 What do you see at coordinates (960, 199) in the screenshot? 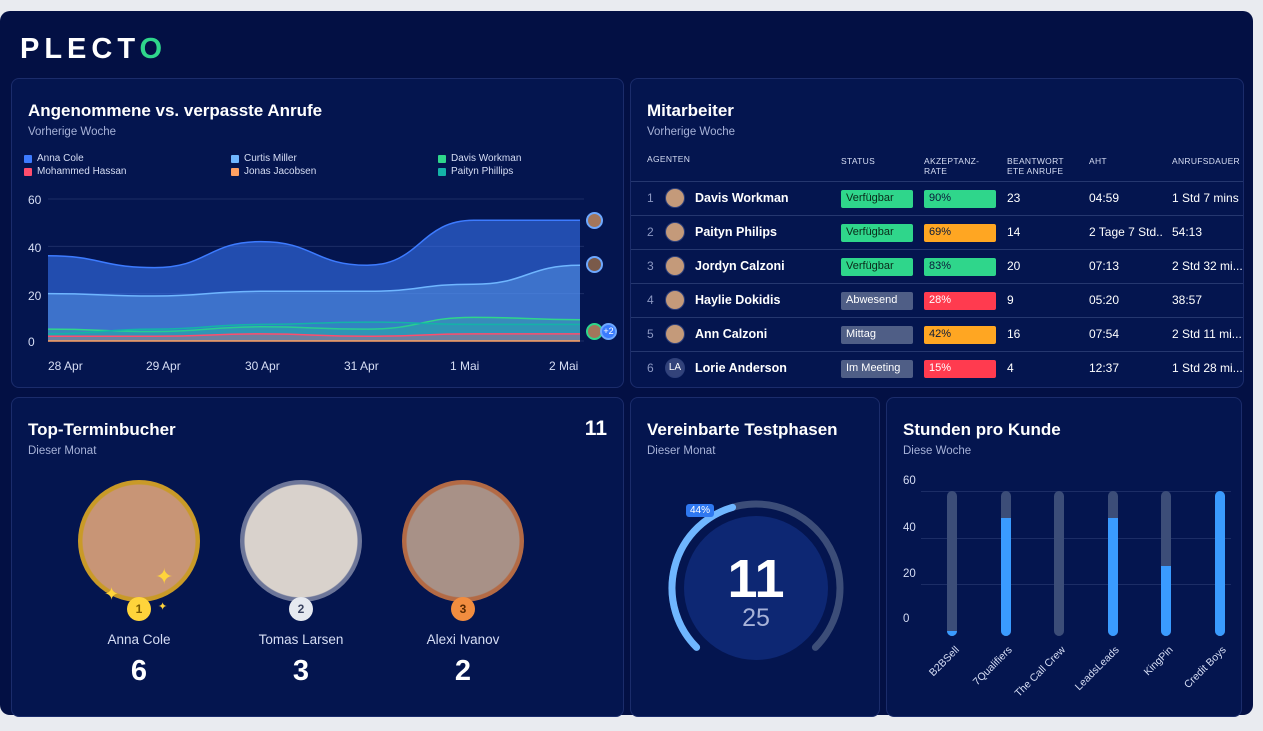
I see `rate-badge: 90%` at bounding box center [960, 199].